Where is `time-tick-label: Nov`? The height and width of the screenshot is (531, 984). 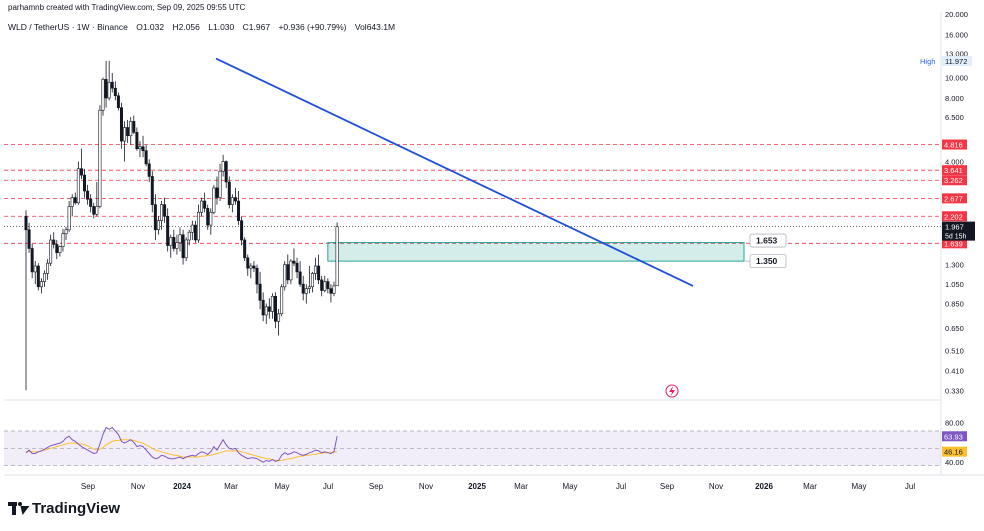
time-tick-label: Nov is located at coordinates (138, 486).